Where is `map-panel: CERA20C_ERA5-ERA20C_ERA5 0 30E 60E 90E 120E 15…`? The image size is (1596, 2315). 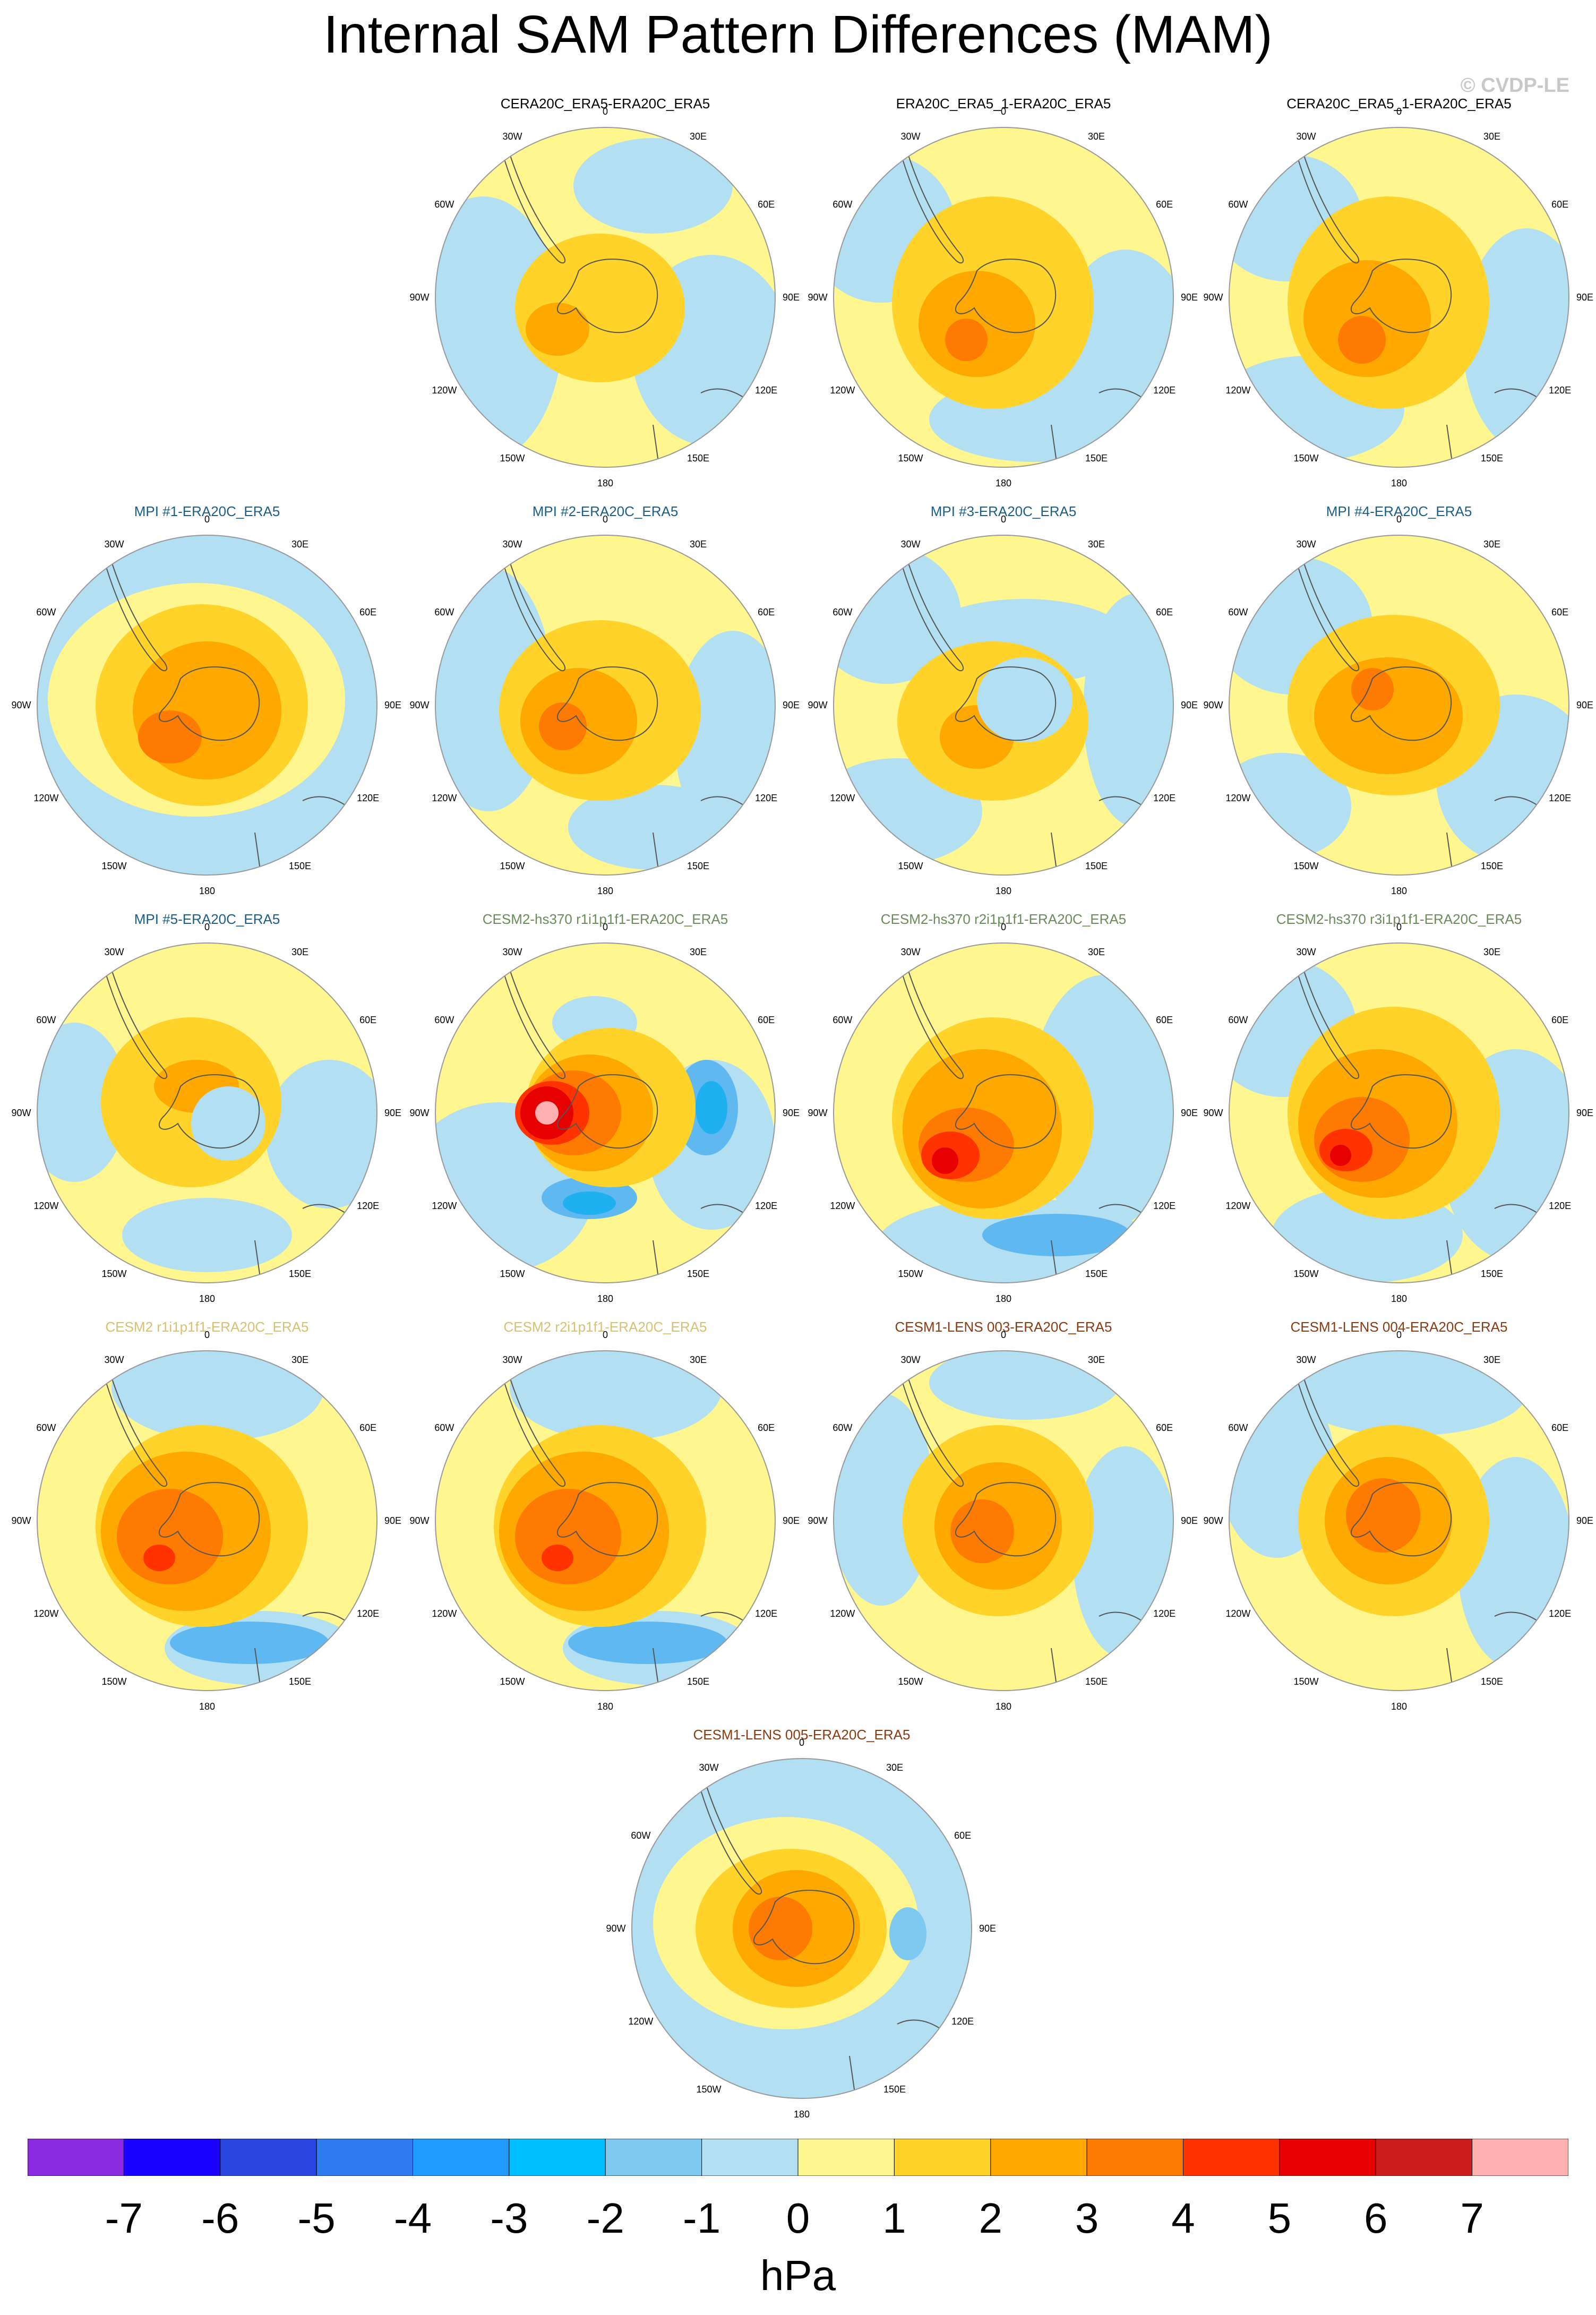 map-panel: CERA20C_ERA5-ERA20C_ERA5 0 30E 60E 90E 120E 15… is located at coordinates (606, 297).